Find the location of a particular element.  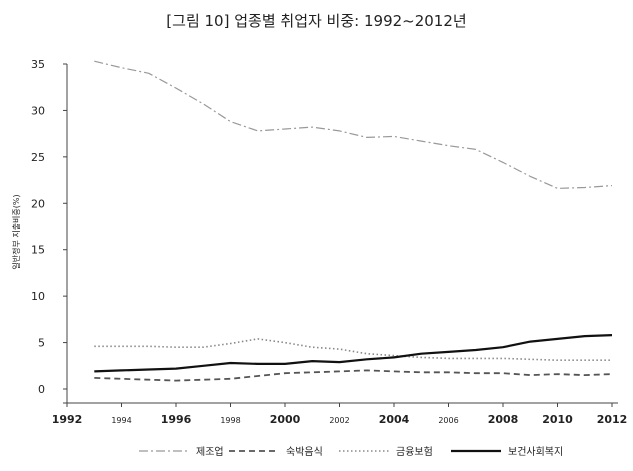

x-tick-label: 2006 is located at coordinates (448, 420).